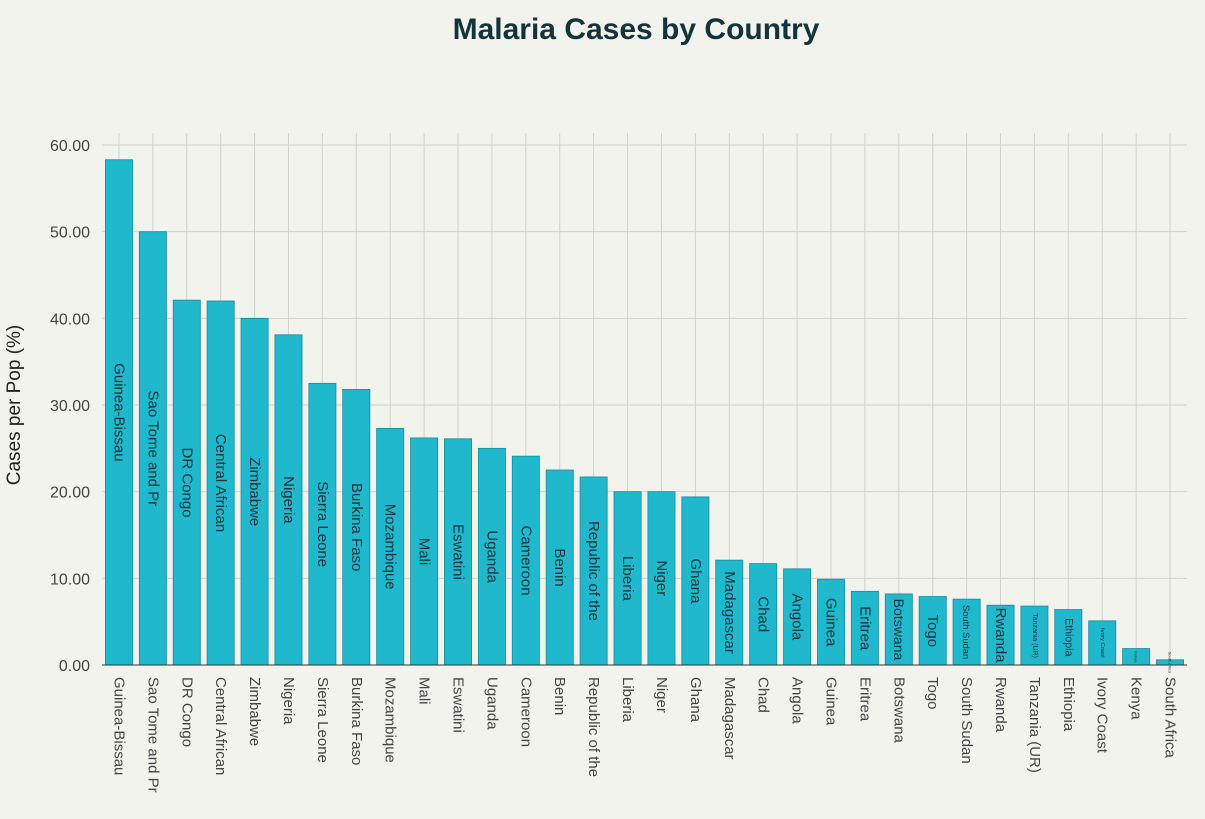 Image resolution: width=1205 pixels, height=819 pixels. I want to click on bar-label: Zimbabwe, so click(254, 491).